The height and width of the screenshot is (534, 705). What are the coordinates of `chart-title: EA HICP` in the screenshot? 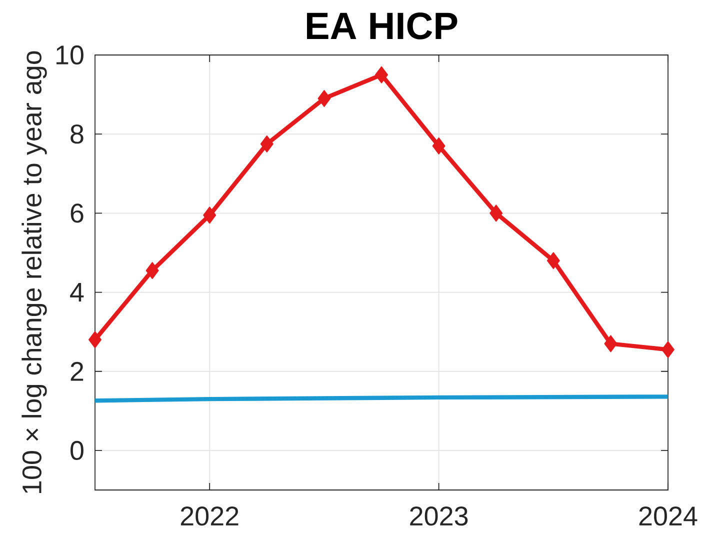 It's located at (382, 26).